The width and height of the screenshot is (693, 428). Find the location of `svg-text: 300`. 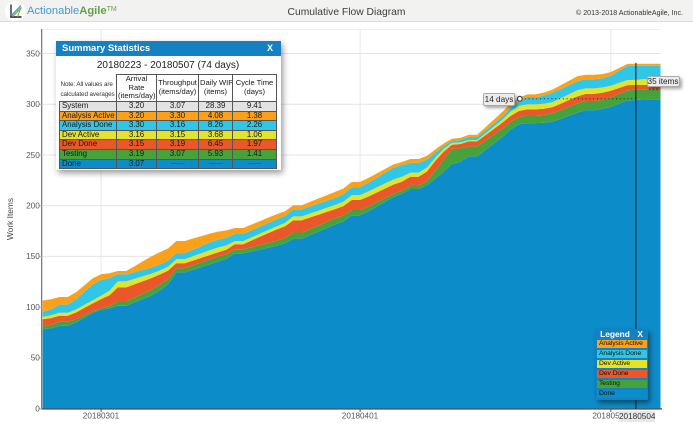

svg-text: 300 is located at coordinates (33, 104).